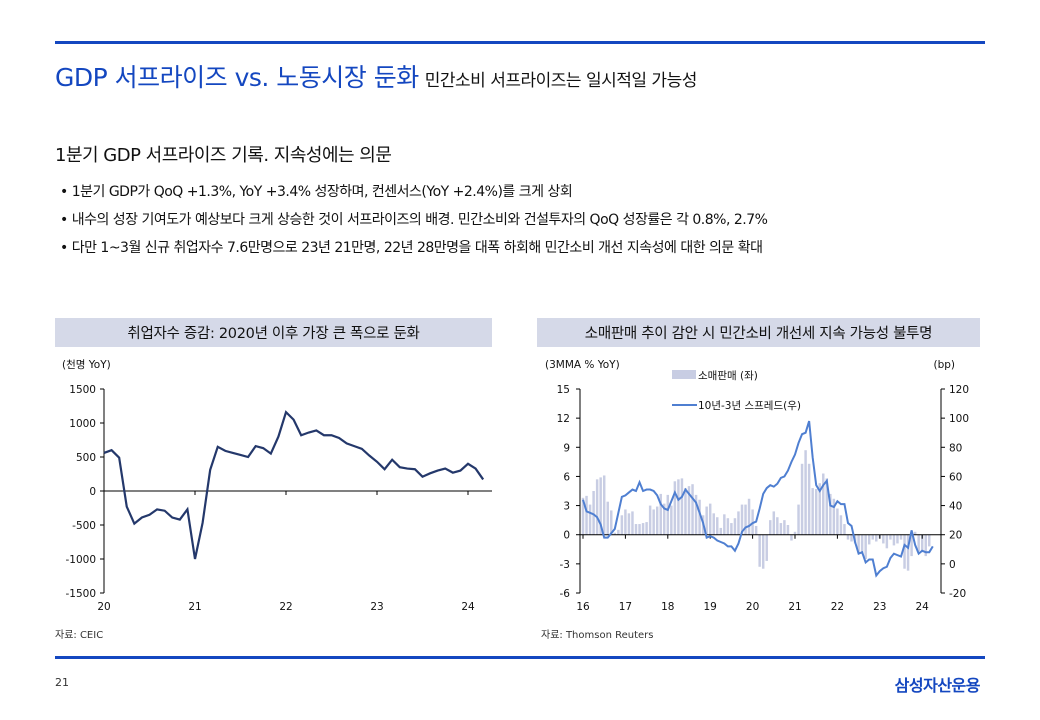  Describe the element at coordinates (565, 594) in the screenshot. I see `right-y-tick-label: -6` at that location.